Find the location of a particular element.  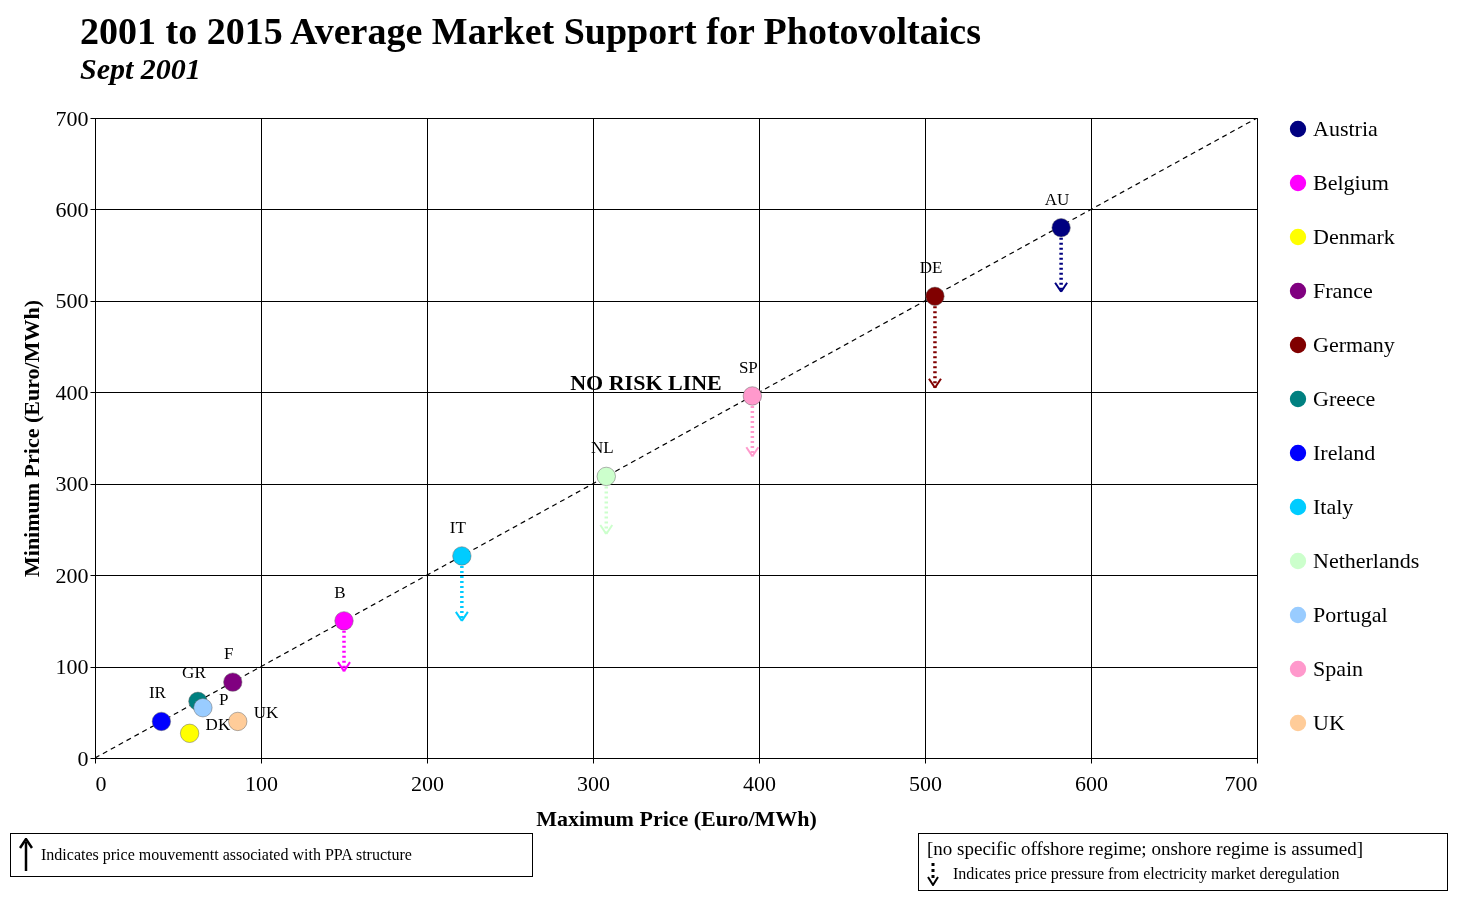

x-axis-title: Maximum Price (Euro/MWh) is located at coordinates (676, 818).